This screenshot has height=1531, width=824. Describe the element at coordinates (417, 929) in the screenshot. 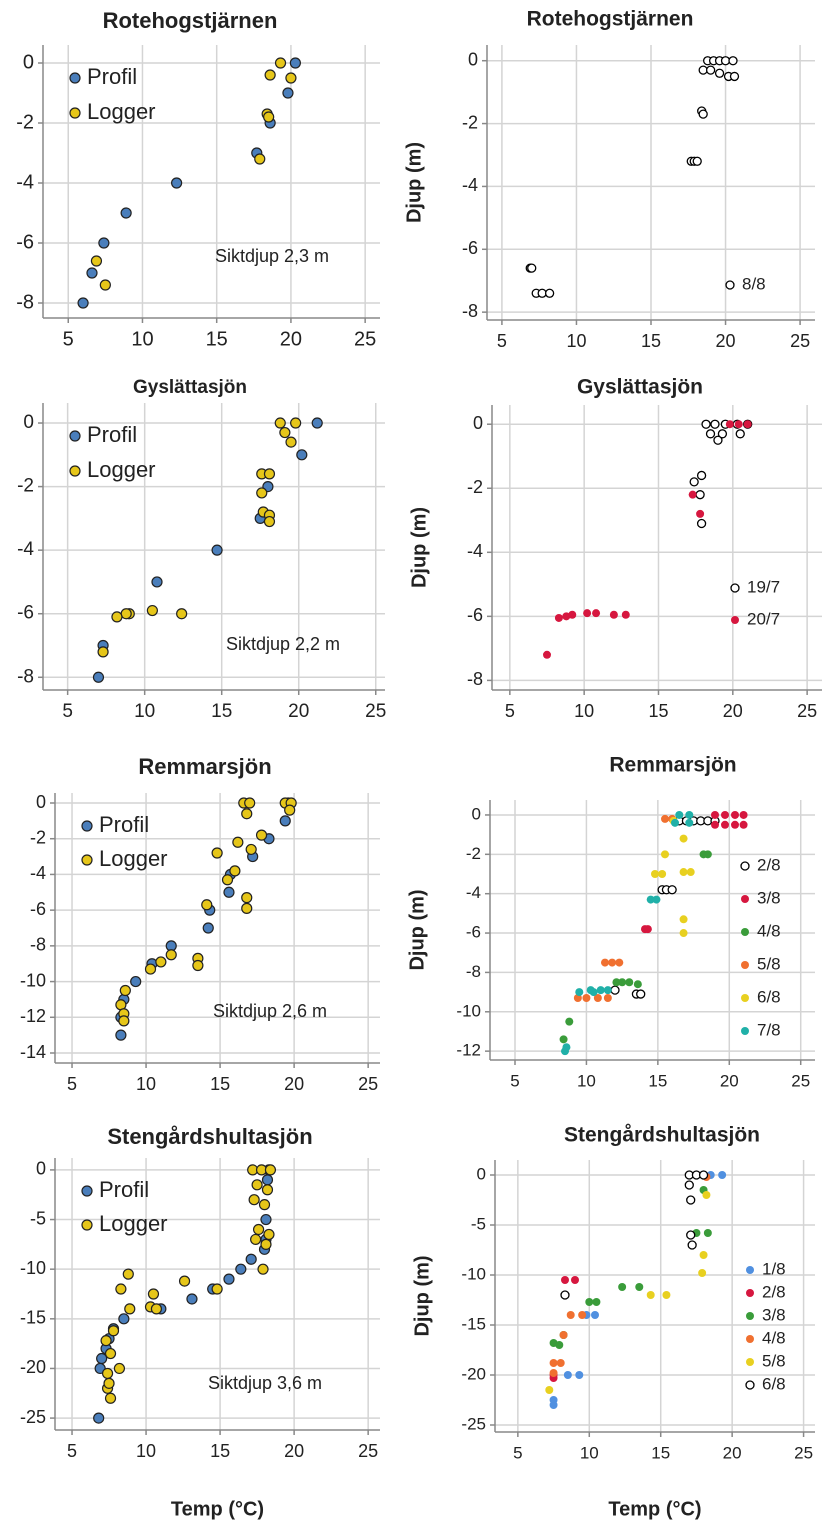

I see `y-axis-label: Djup (m)` at that location.